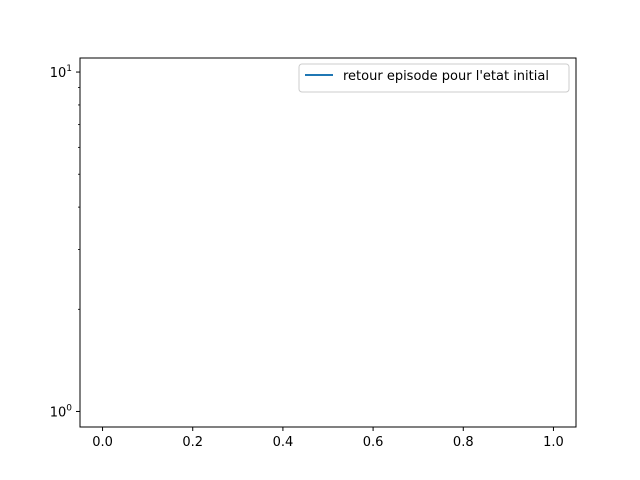 This screenshot has height=480, width=640. I want to click on x-tick-label: 0.4, so click(283, 442).